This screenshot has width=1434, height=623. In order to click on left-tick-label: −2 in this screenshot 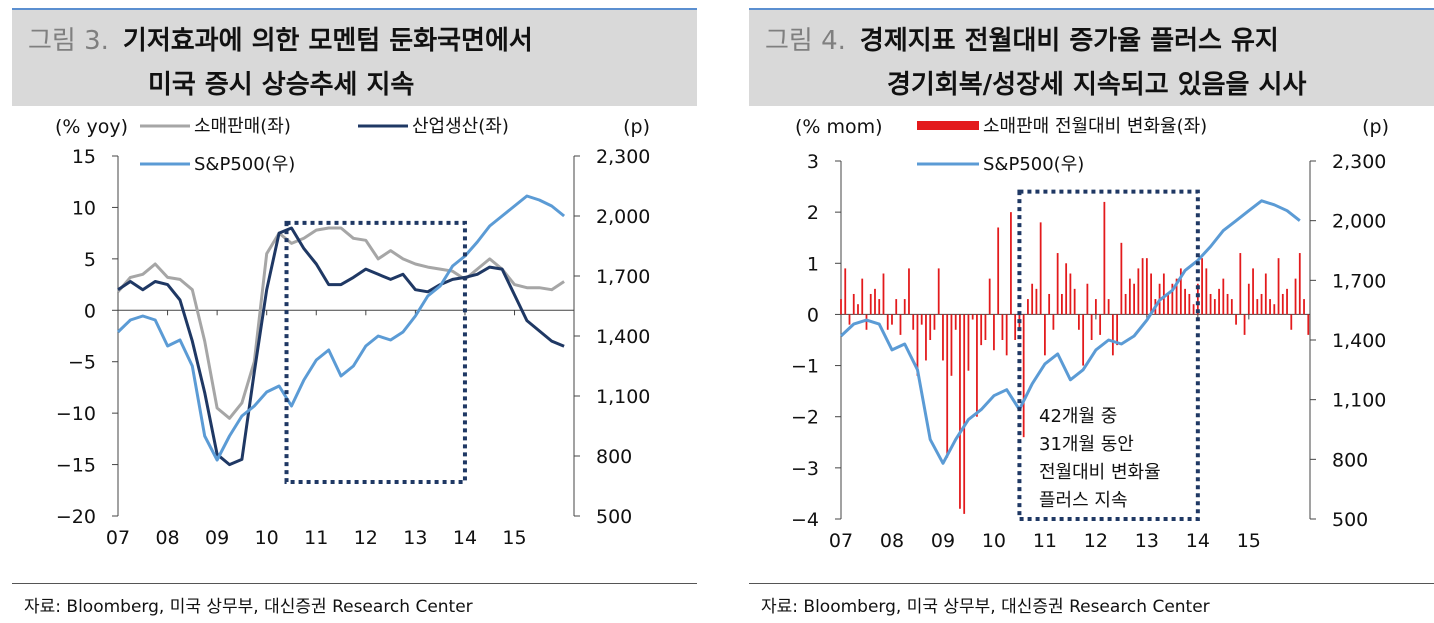, I will do `click(805, 418)`.